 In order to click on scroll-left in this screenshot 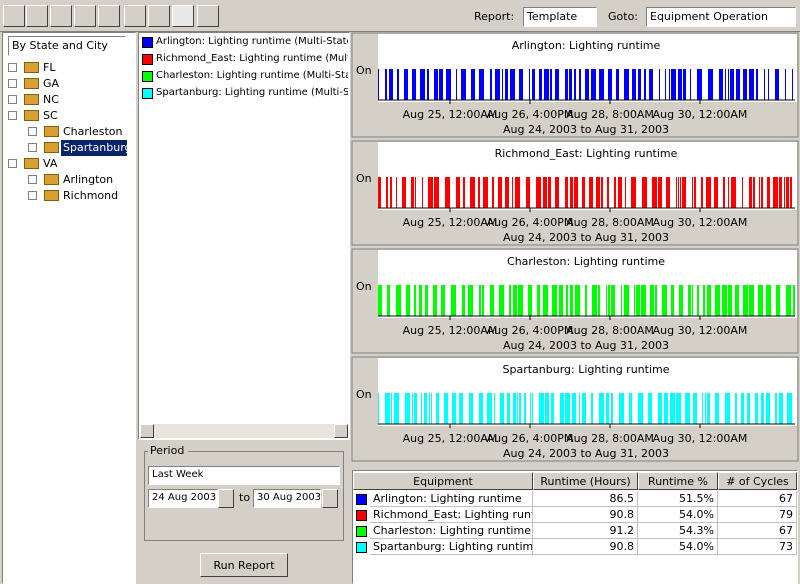, I will do `click(147, 431)`.